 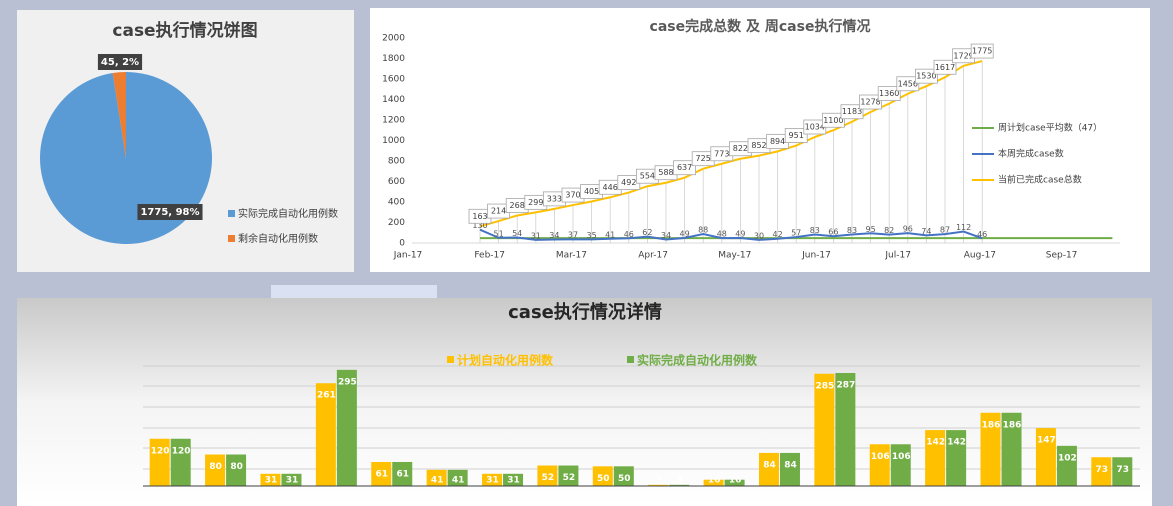 I want to click on legend-label: 周计划case平均数（47）, so click(x=1050, y=128).